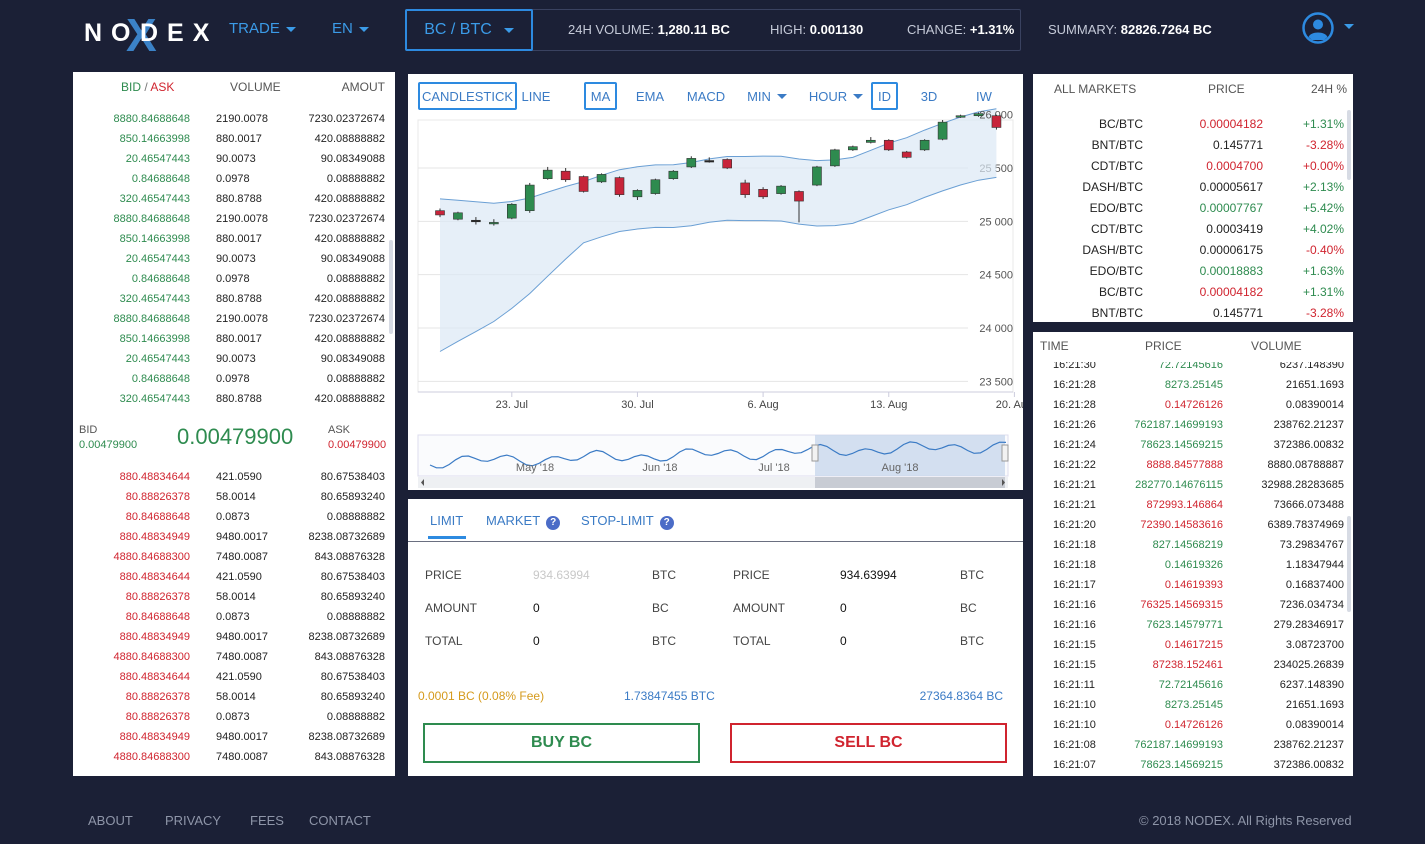  What do you see at coordinates (234, 518) in the screenshot?
I see `order-book-row: 80.84688648 0.0873 0.08888882` at bounding box center [234, 518].